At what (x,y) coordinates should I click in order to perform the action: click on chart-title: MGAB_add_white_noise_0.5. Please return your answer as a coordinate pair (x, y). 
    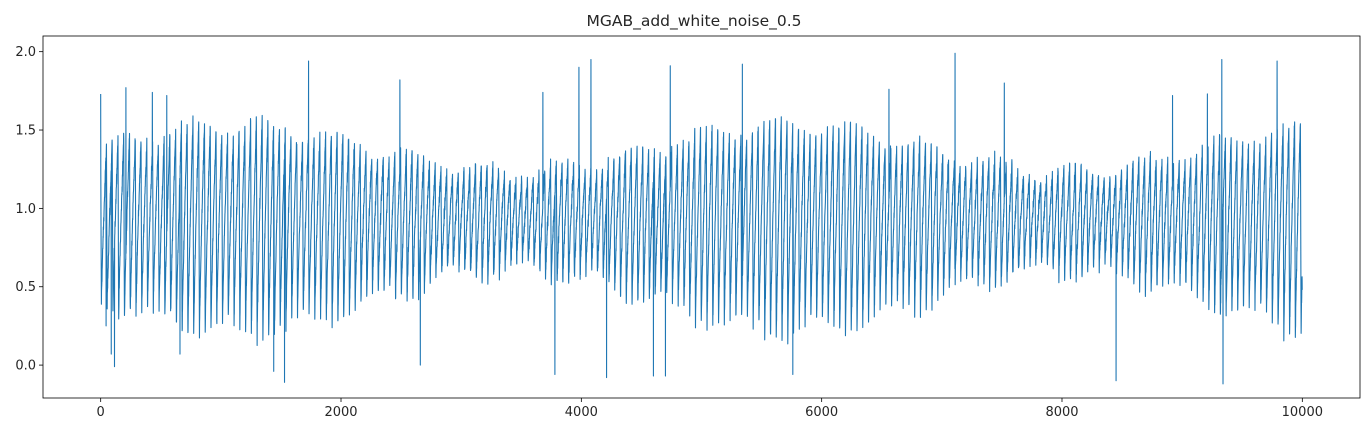
    Looking at the image, I should click on (693, 21).